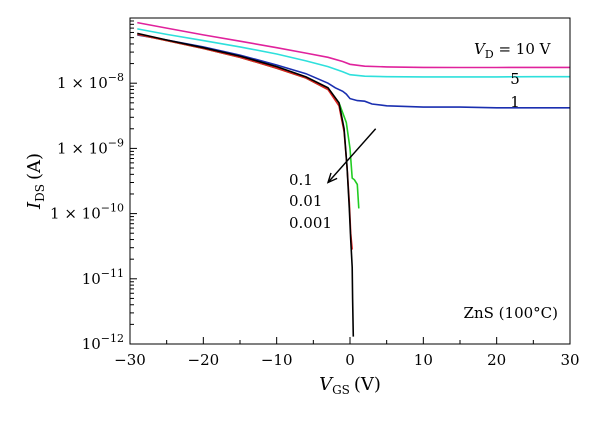  What do you see at coordinates (332, 178) in the screenshot?
I see `arrow-head` at bounding box center [332, 178].